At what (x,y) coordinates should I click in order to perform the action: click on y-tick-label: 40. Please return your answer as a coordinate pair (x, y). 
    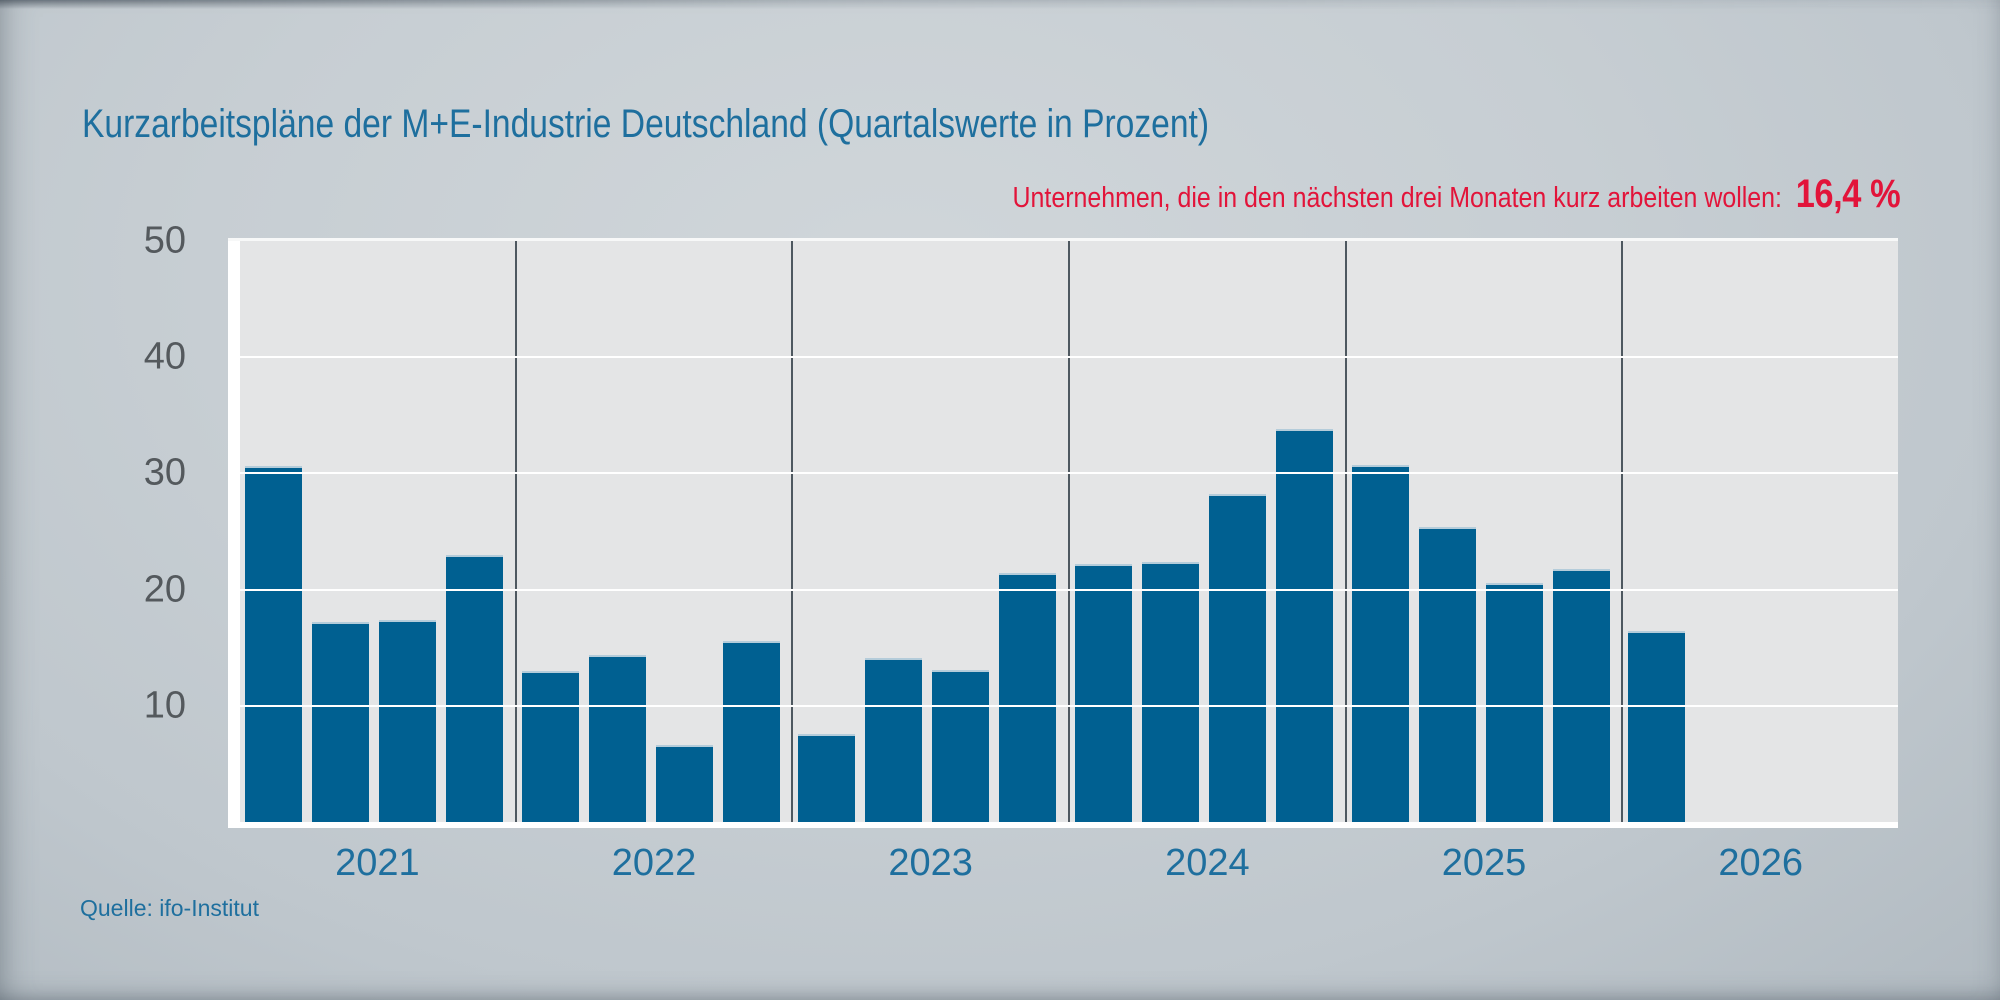
    Looking at the image, I should click on (164, 356).